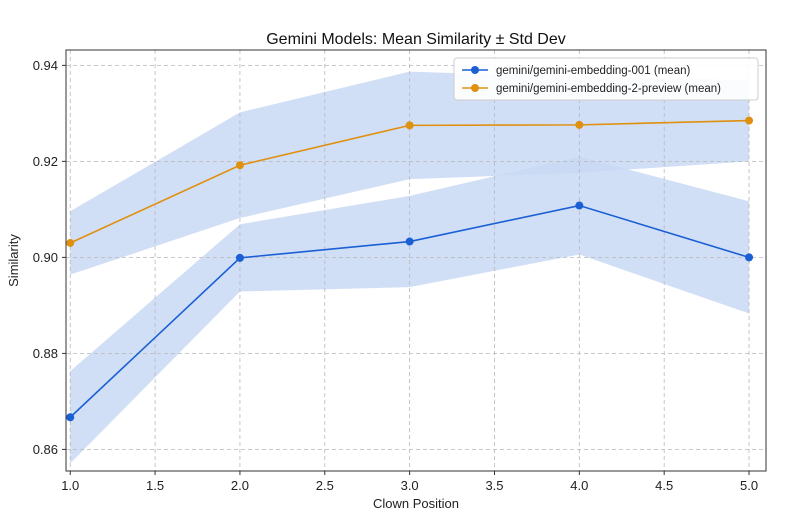  Describe the element at coordinates (325, 485) in the screenshot. I see `x-tick-label: 2.5` at that location.